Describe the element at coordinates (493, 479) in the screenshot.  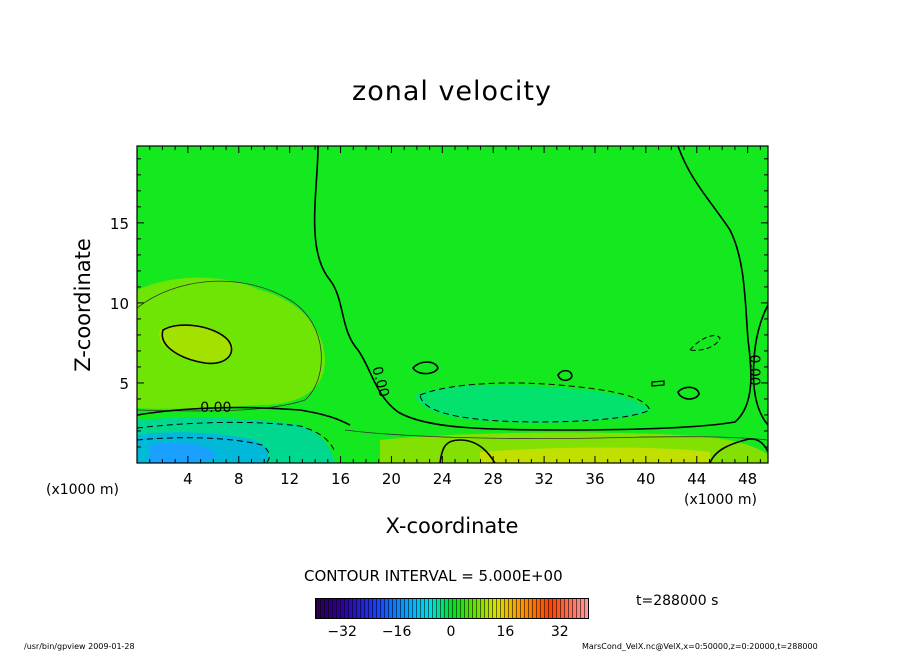
I see `x-tick-label: 28` at that location.